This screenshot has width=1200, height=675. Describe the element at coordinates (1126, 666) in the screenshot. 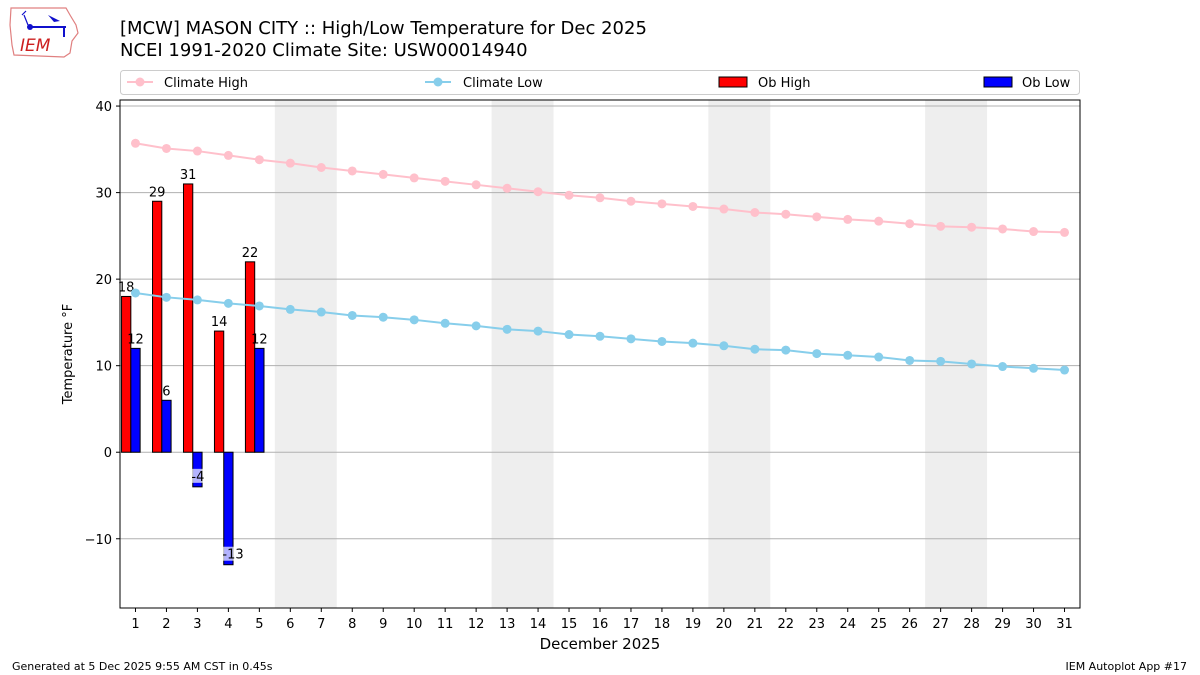

I see `footer-app: IEM Autoplot App #17` at that location.